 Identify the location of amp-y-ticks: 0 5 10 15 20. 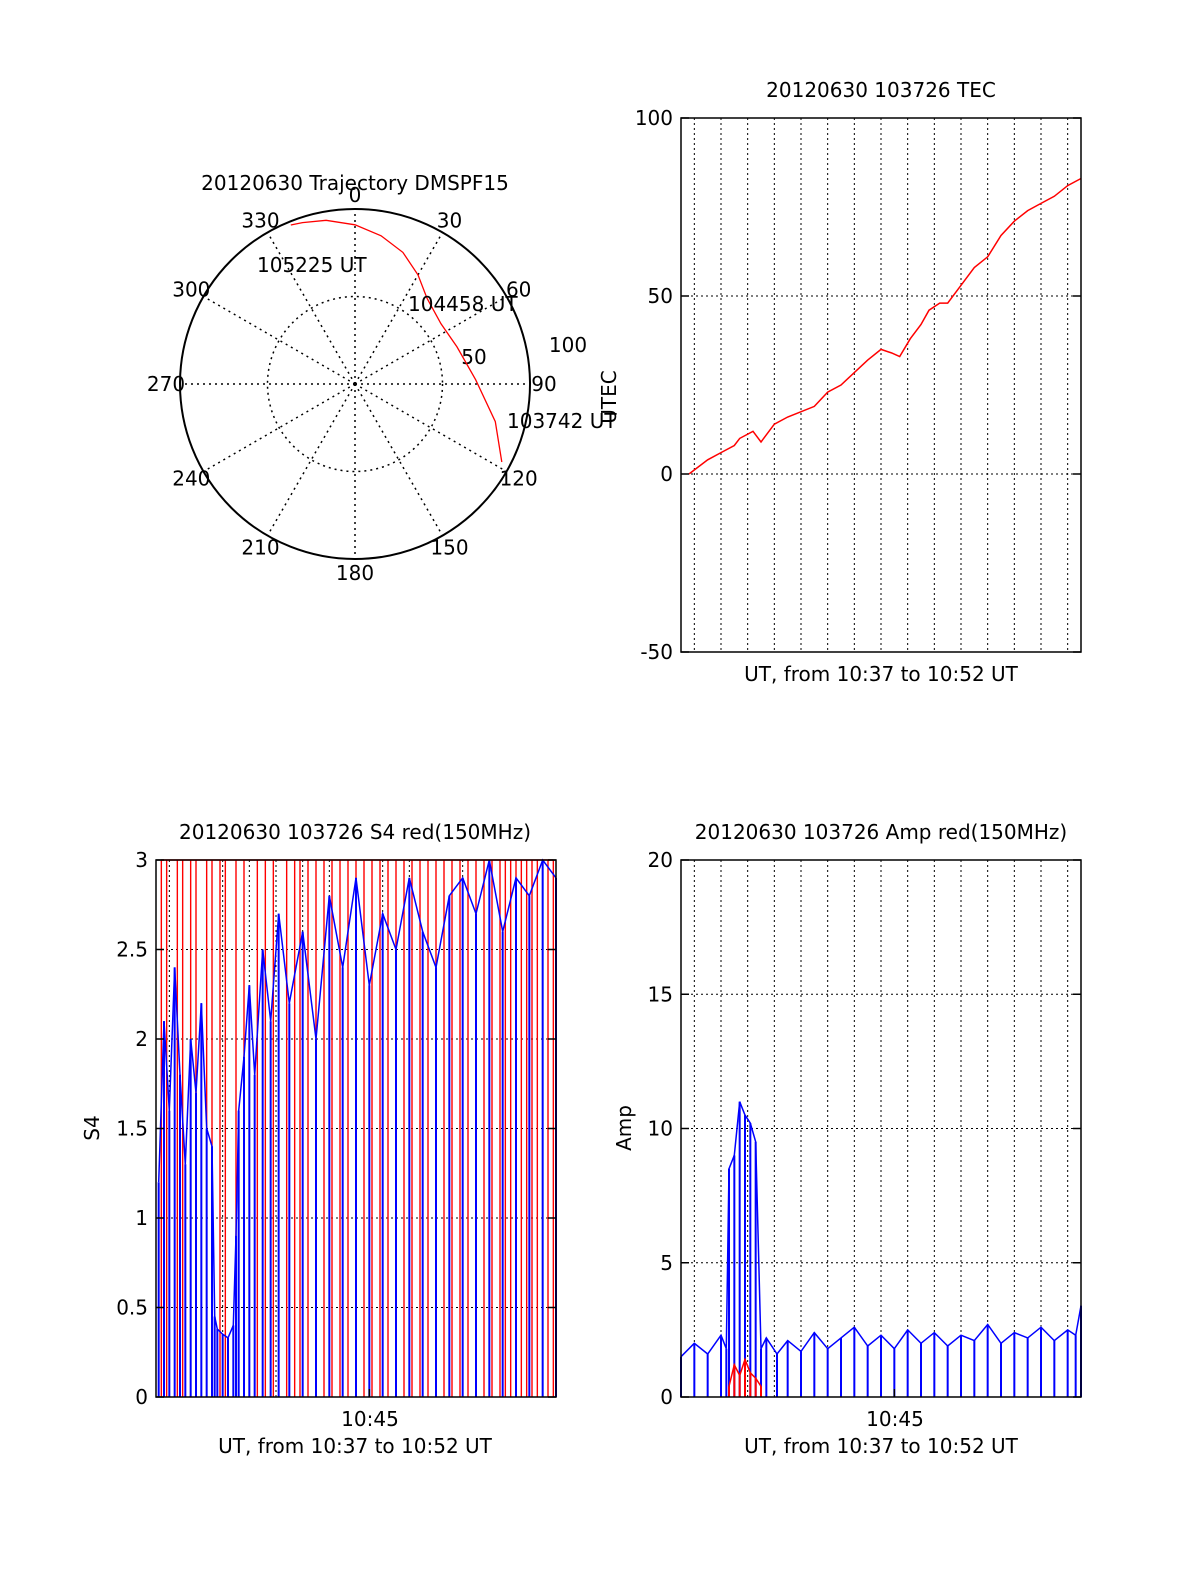
(864, 1128).